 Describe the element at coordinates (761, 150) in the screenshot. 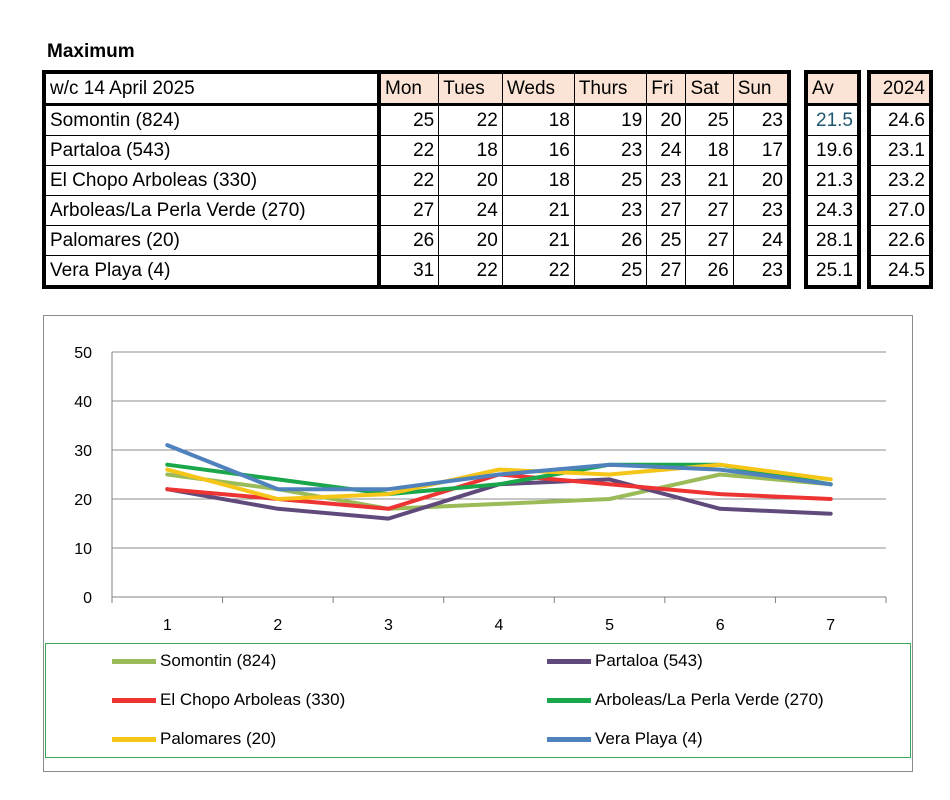

I see `temp-cell: 17` at that location.